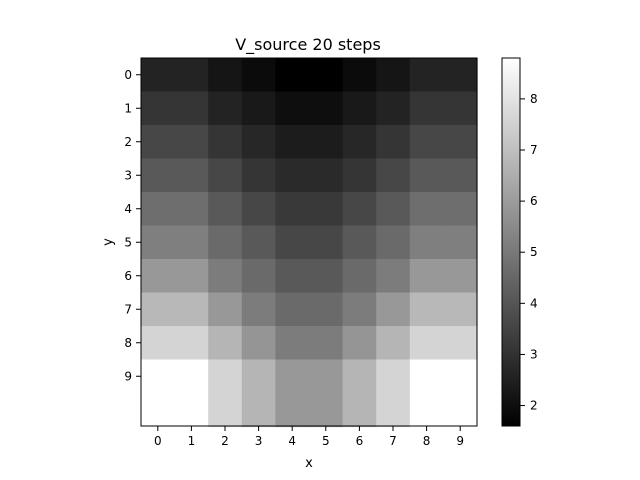 The height and width of the screenshot is (480, 640). What do you see at coordinates (259, 441) in the screenshot?
I see `x-tick-label: 3` at bounding box center [259, 441].